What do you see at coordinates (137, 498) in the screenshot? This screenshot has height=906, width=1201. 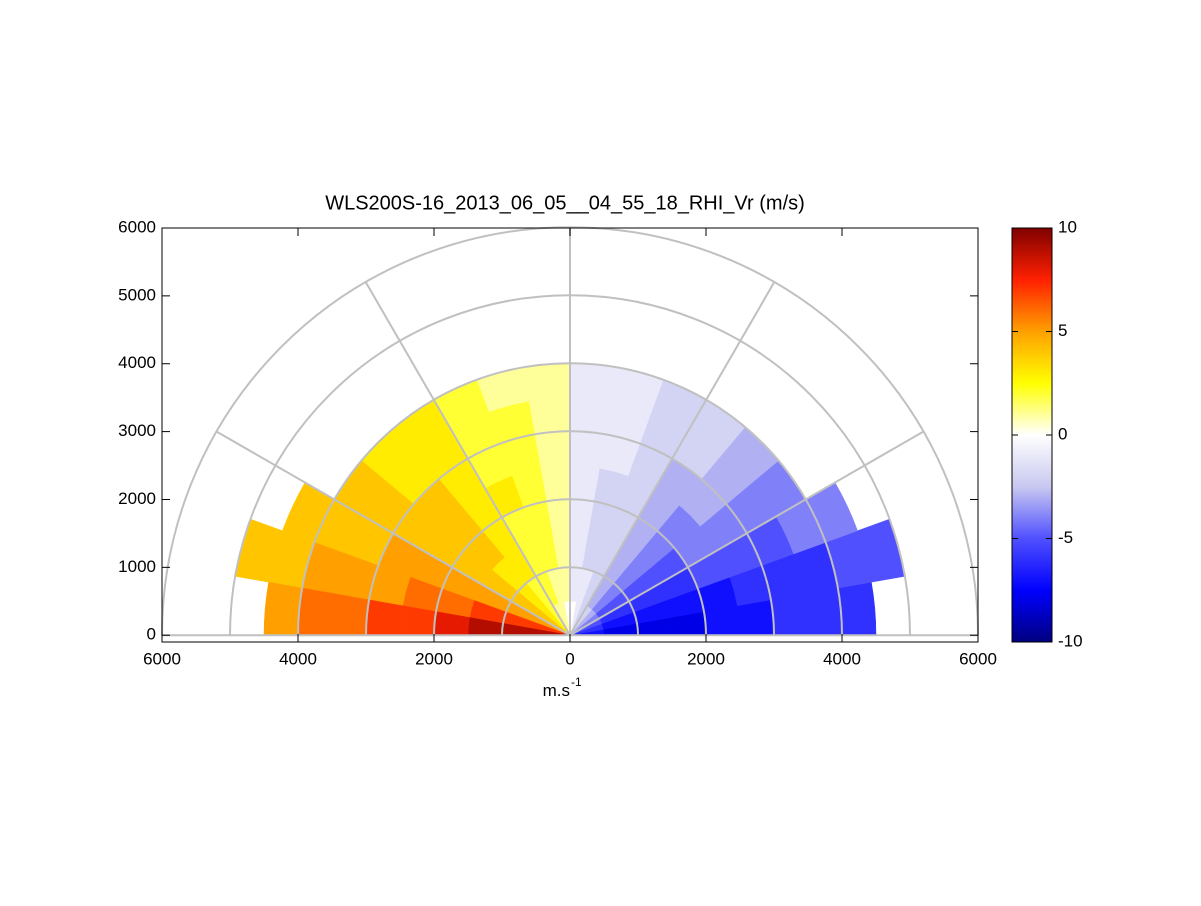 I see `y-tick-label: 2000` at bounding box center [137, 498].